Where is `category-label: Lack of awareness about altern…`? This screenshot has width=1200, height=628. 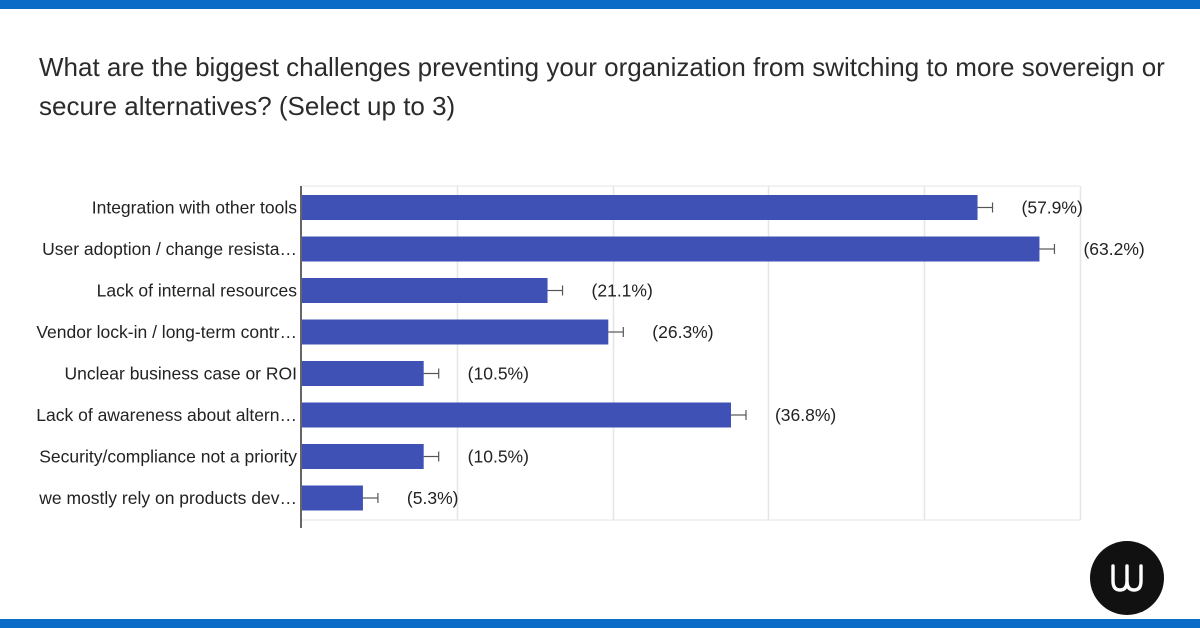
category-label: Lack of awareness about altern… is located at coordinates (166, 415).